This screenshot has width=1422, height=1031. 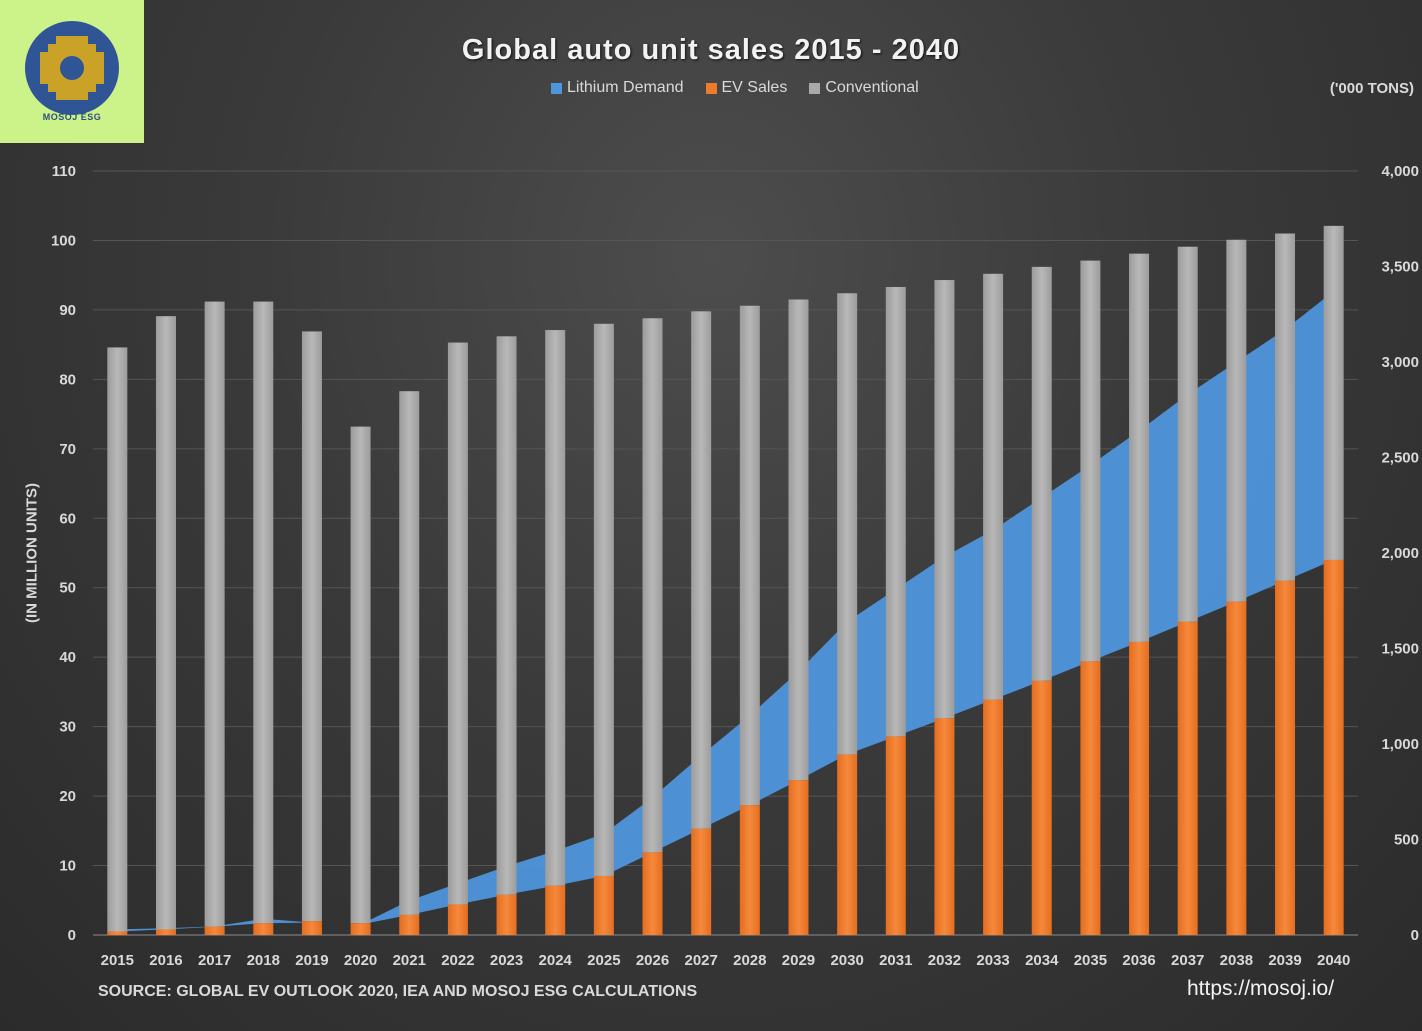 What do you see at coordinates (117, 960) in the screenshot?
I see `x-tick-label: 2015` at bounding box center [117, 960].